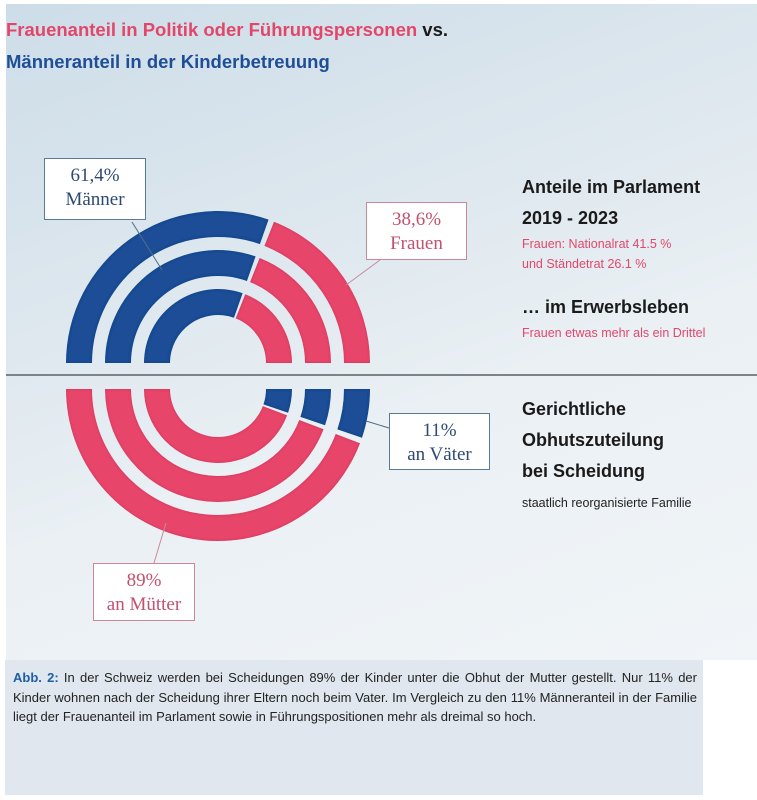  What do you see at coordinates (36, 677) in the screenshot?
I see `caption-label: Abb. 2:` at bounding box center [36, 677].